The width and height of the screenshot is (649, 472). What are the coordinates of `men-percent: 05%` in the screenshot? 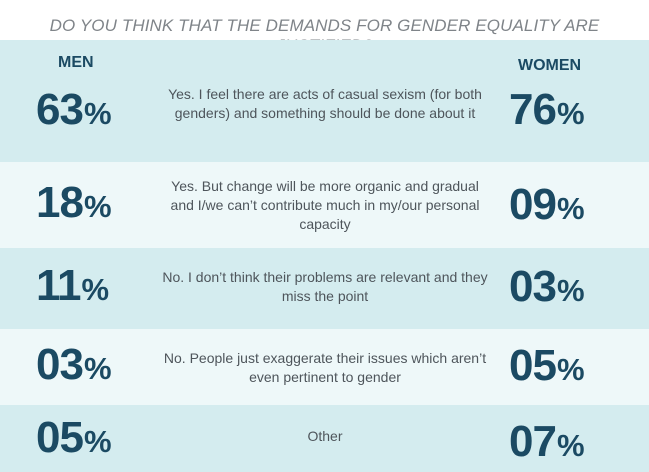 It's located at (74, 438).